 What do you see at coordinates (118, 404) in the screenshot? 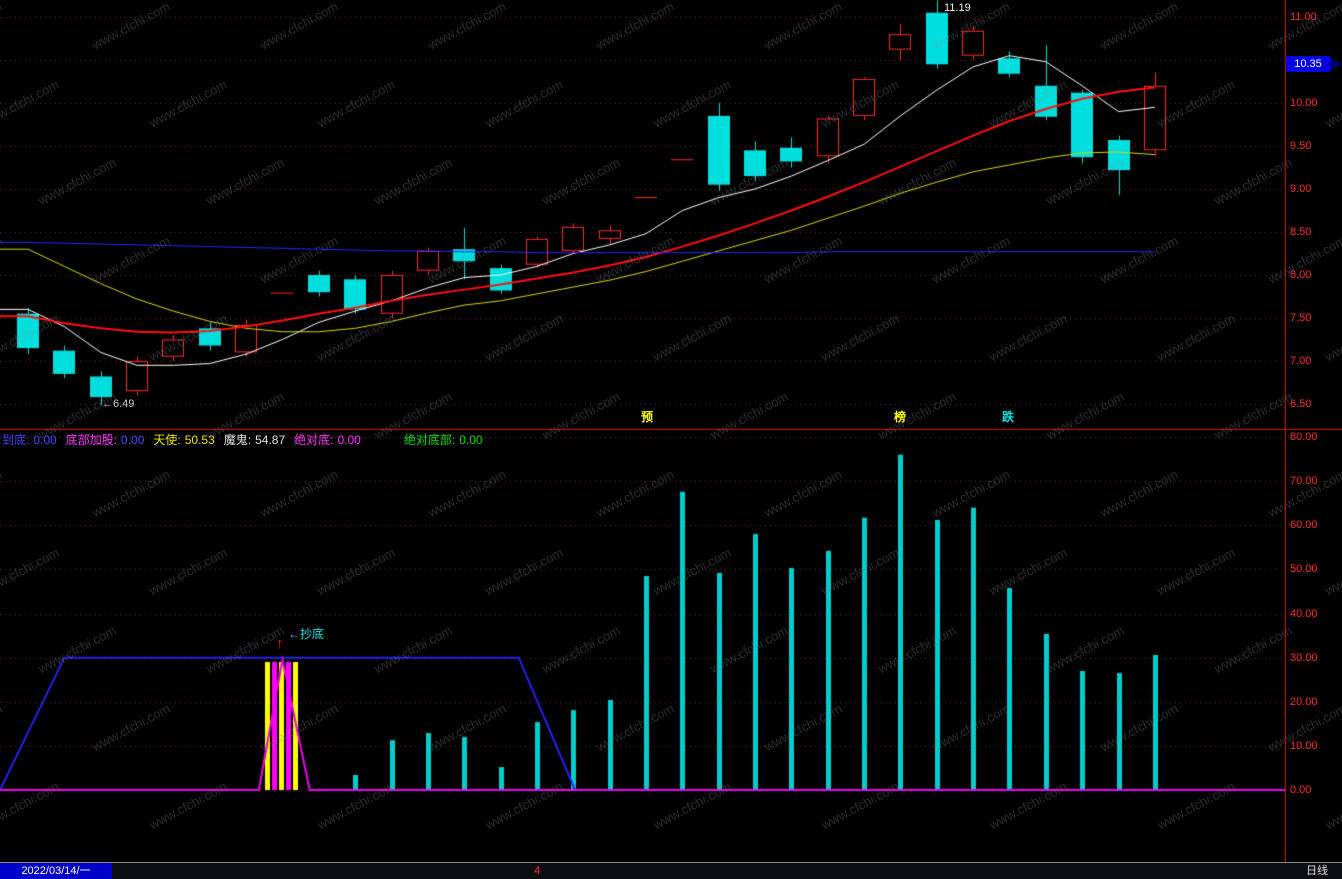
I see `low-annotation: ←6.49` at bounding box center [118, 404].